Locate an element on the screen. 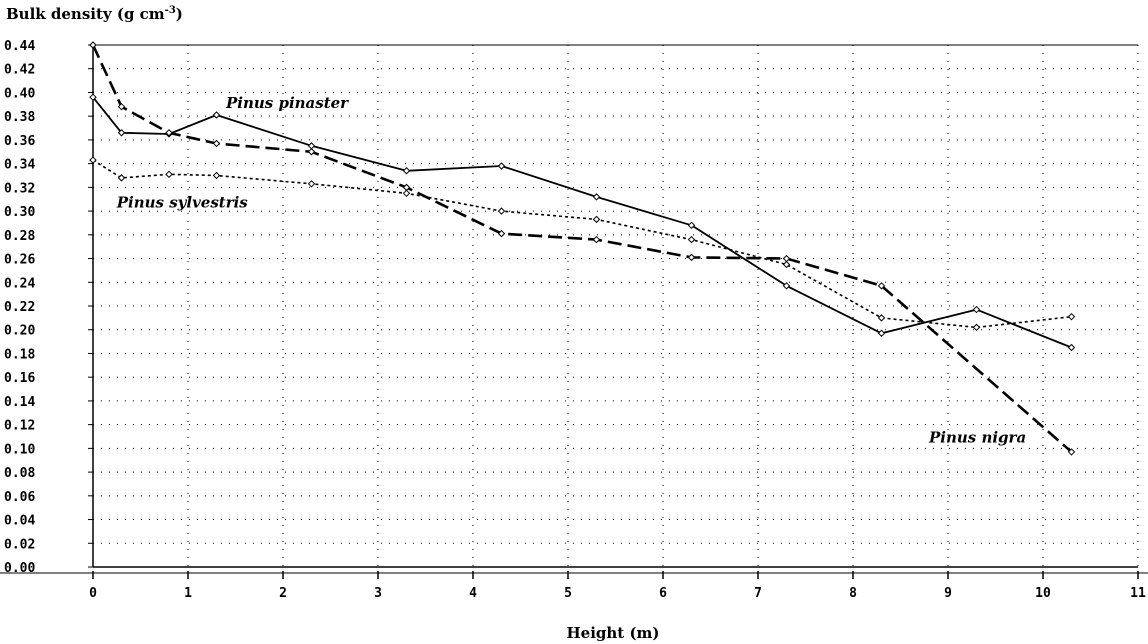 This screenshot has width=1148, height=644. annotation-pinus-pinaster: Pinus pinaster is located at coordinates (287, 103).